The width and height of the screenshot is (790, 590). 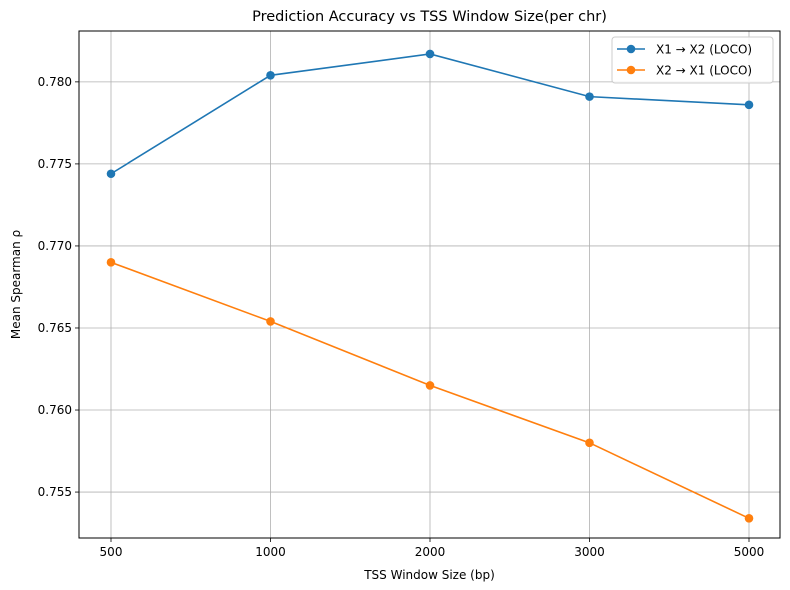 I want to click on y-tick-label: 0.770, so click(x=55, y=246).